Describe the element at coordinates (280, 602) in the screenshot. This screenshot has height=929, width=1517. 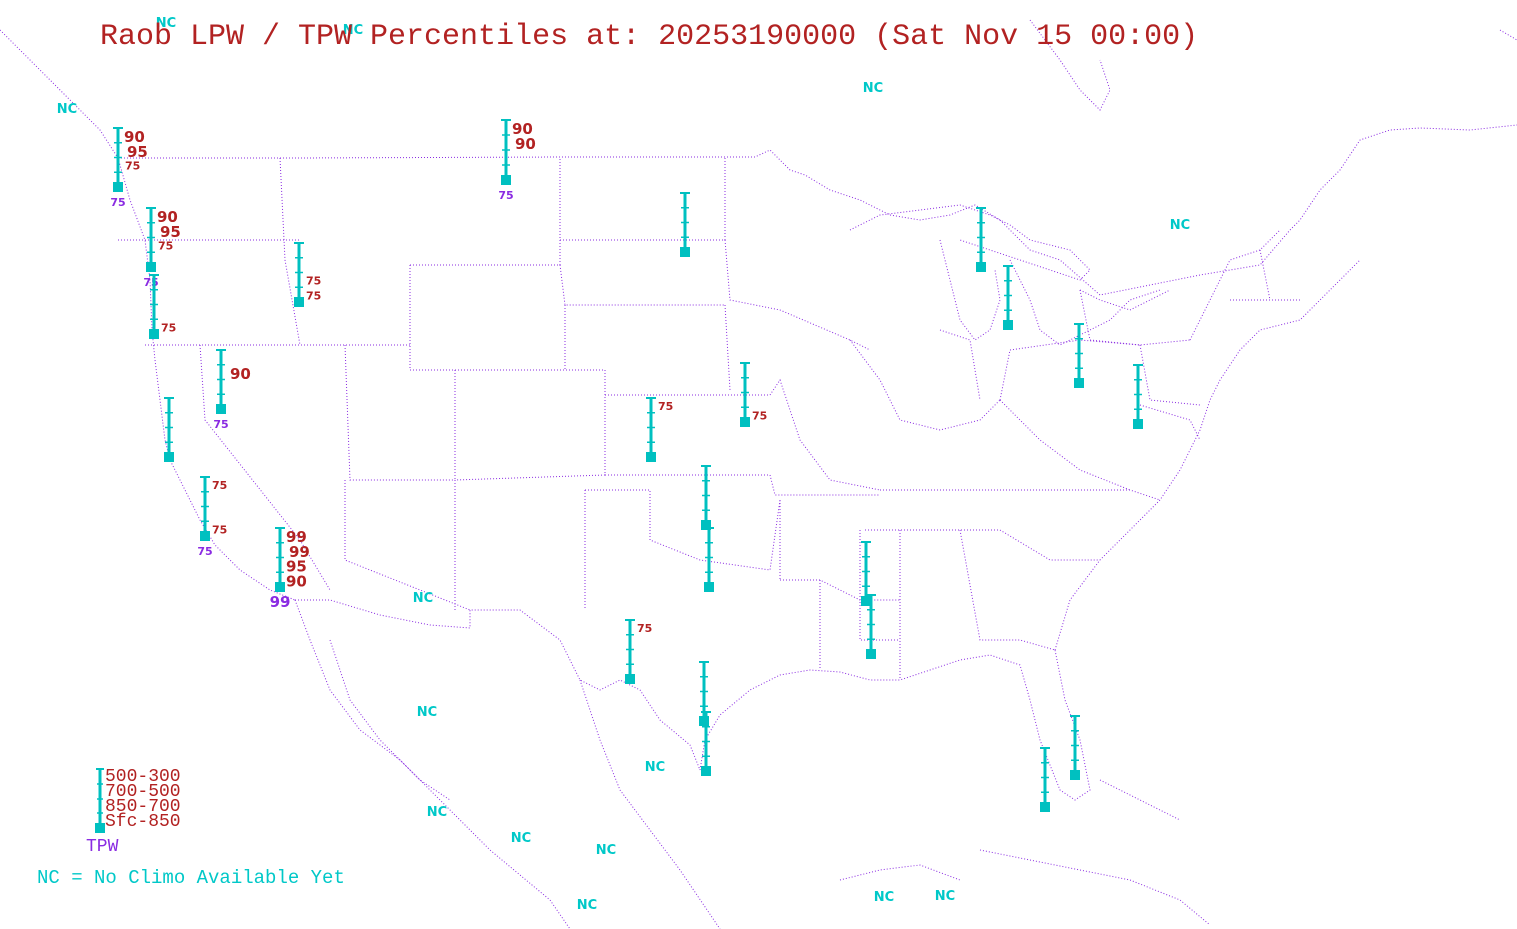
I see `tpw-percentile: 99` at that location.